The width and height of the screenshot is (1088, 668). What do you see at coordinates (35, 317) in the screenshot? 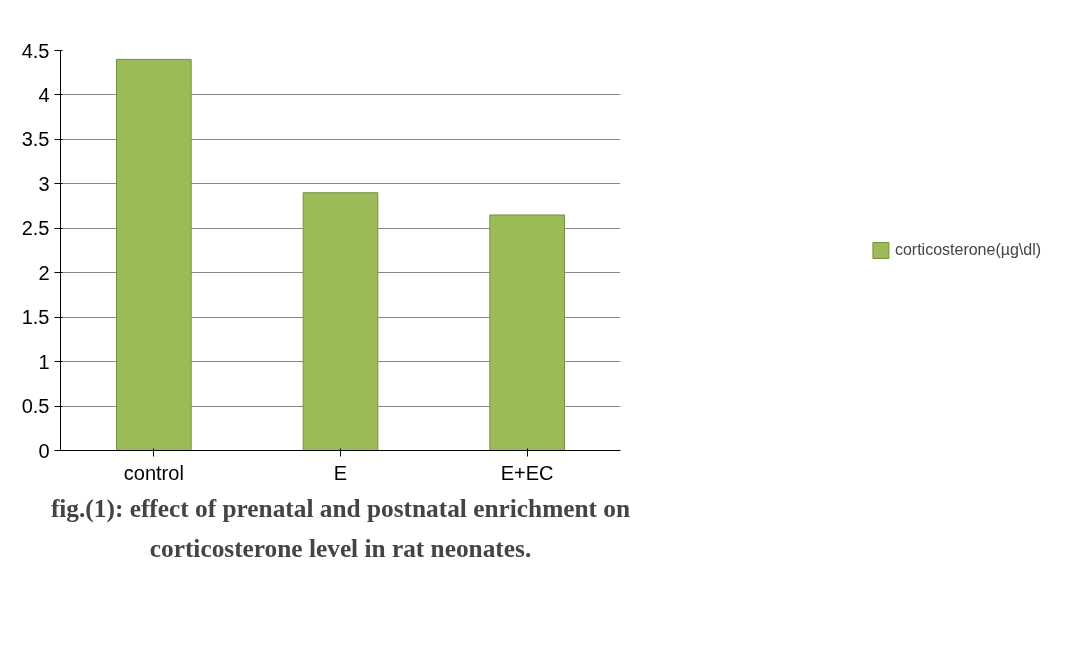
I see `y-tick-label: 1.5` at bounding box center [35, 317].